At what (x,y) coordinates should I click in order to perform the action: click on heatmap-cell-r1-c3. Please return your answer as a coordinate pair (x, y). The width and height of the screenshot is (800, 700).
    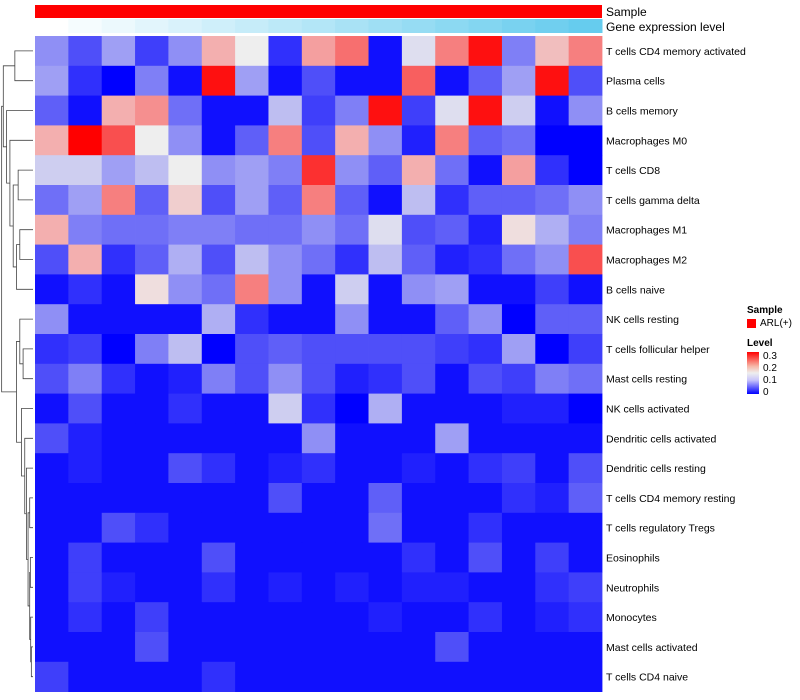
    Looking at the image, I should click on (152, 80).